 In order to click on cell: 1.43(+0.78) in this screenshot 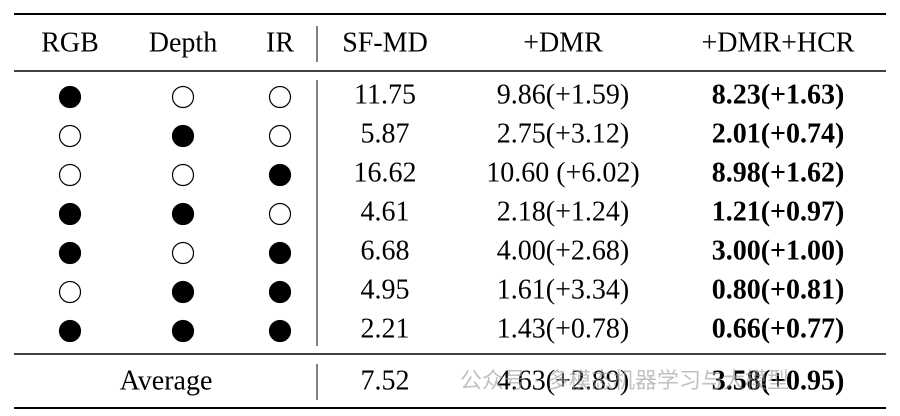, I will do `click(563, 328)`.